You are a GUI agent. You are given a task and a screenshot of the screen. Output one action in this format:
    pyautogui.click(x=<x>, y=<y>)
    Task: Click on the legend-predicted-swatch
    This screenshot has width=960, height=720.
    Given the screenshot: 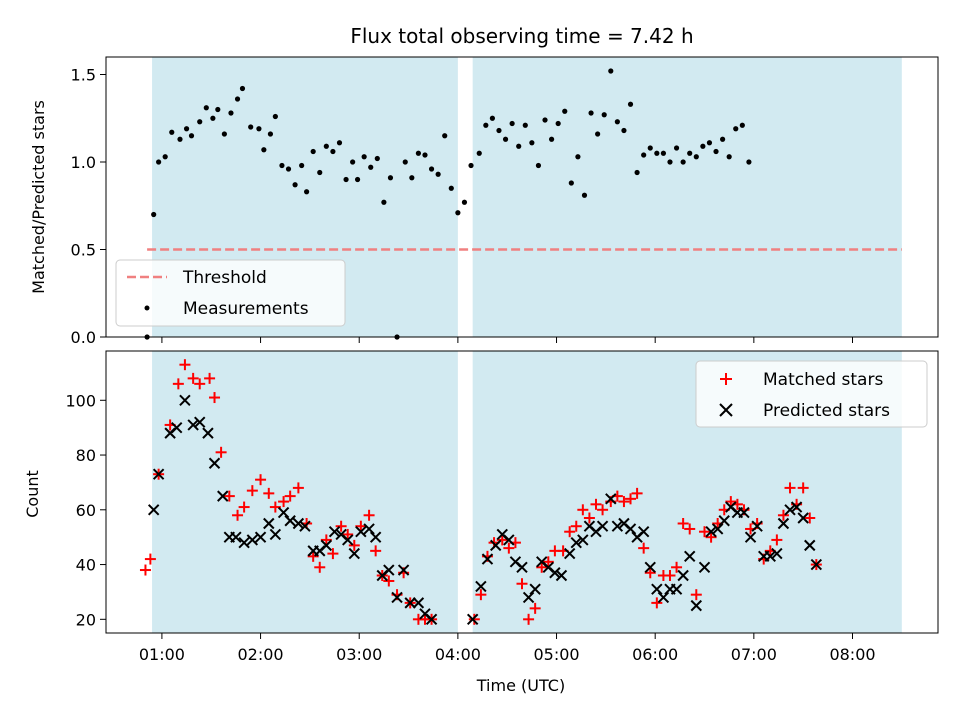 What is the action you would take?
    pyautogui.click(x=726, y=410)
    